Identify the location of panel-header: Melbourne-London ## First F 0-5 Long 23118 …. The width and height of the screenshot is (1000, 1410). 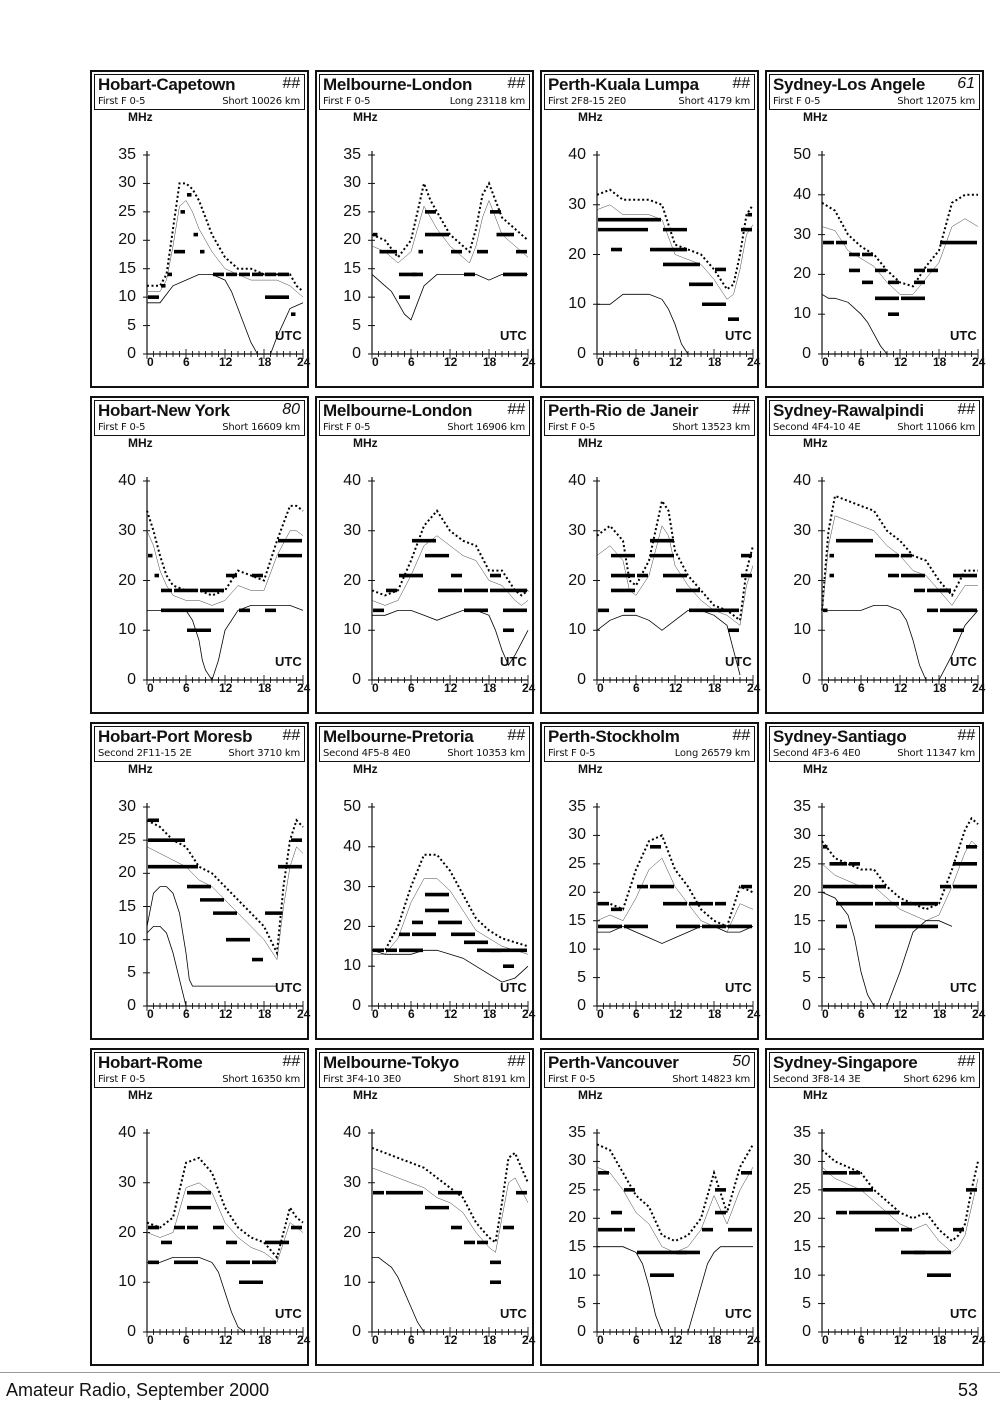
(424, 92).